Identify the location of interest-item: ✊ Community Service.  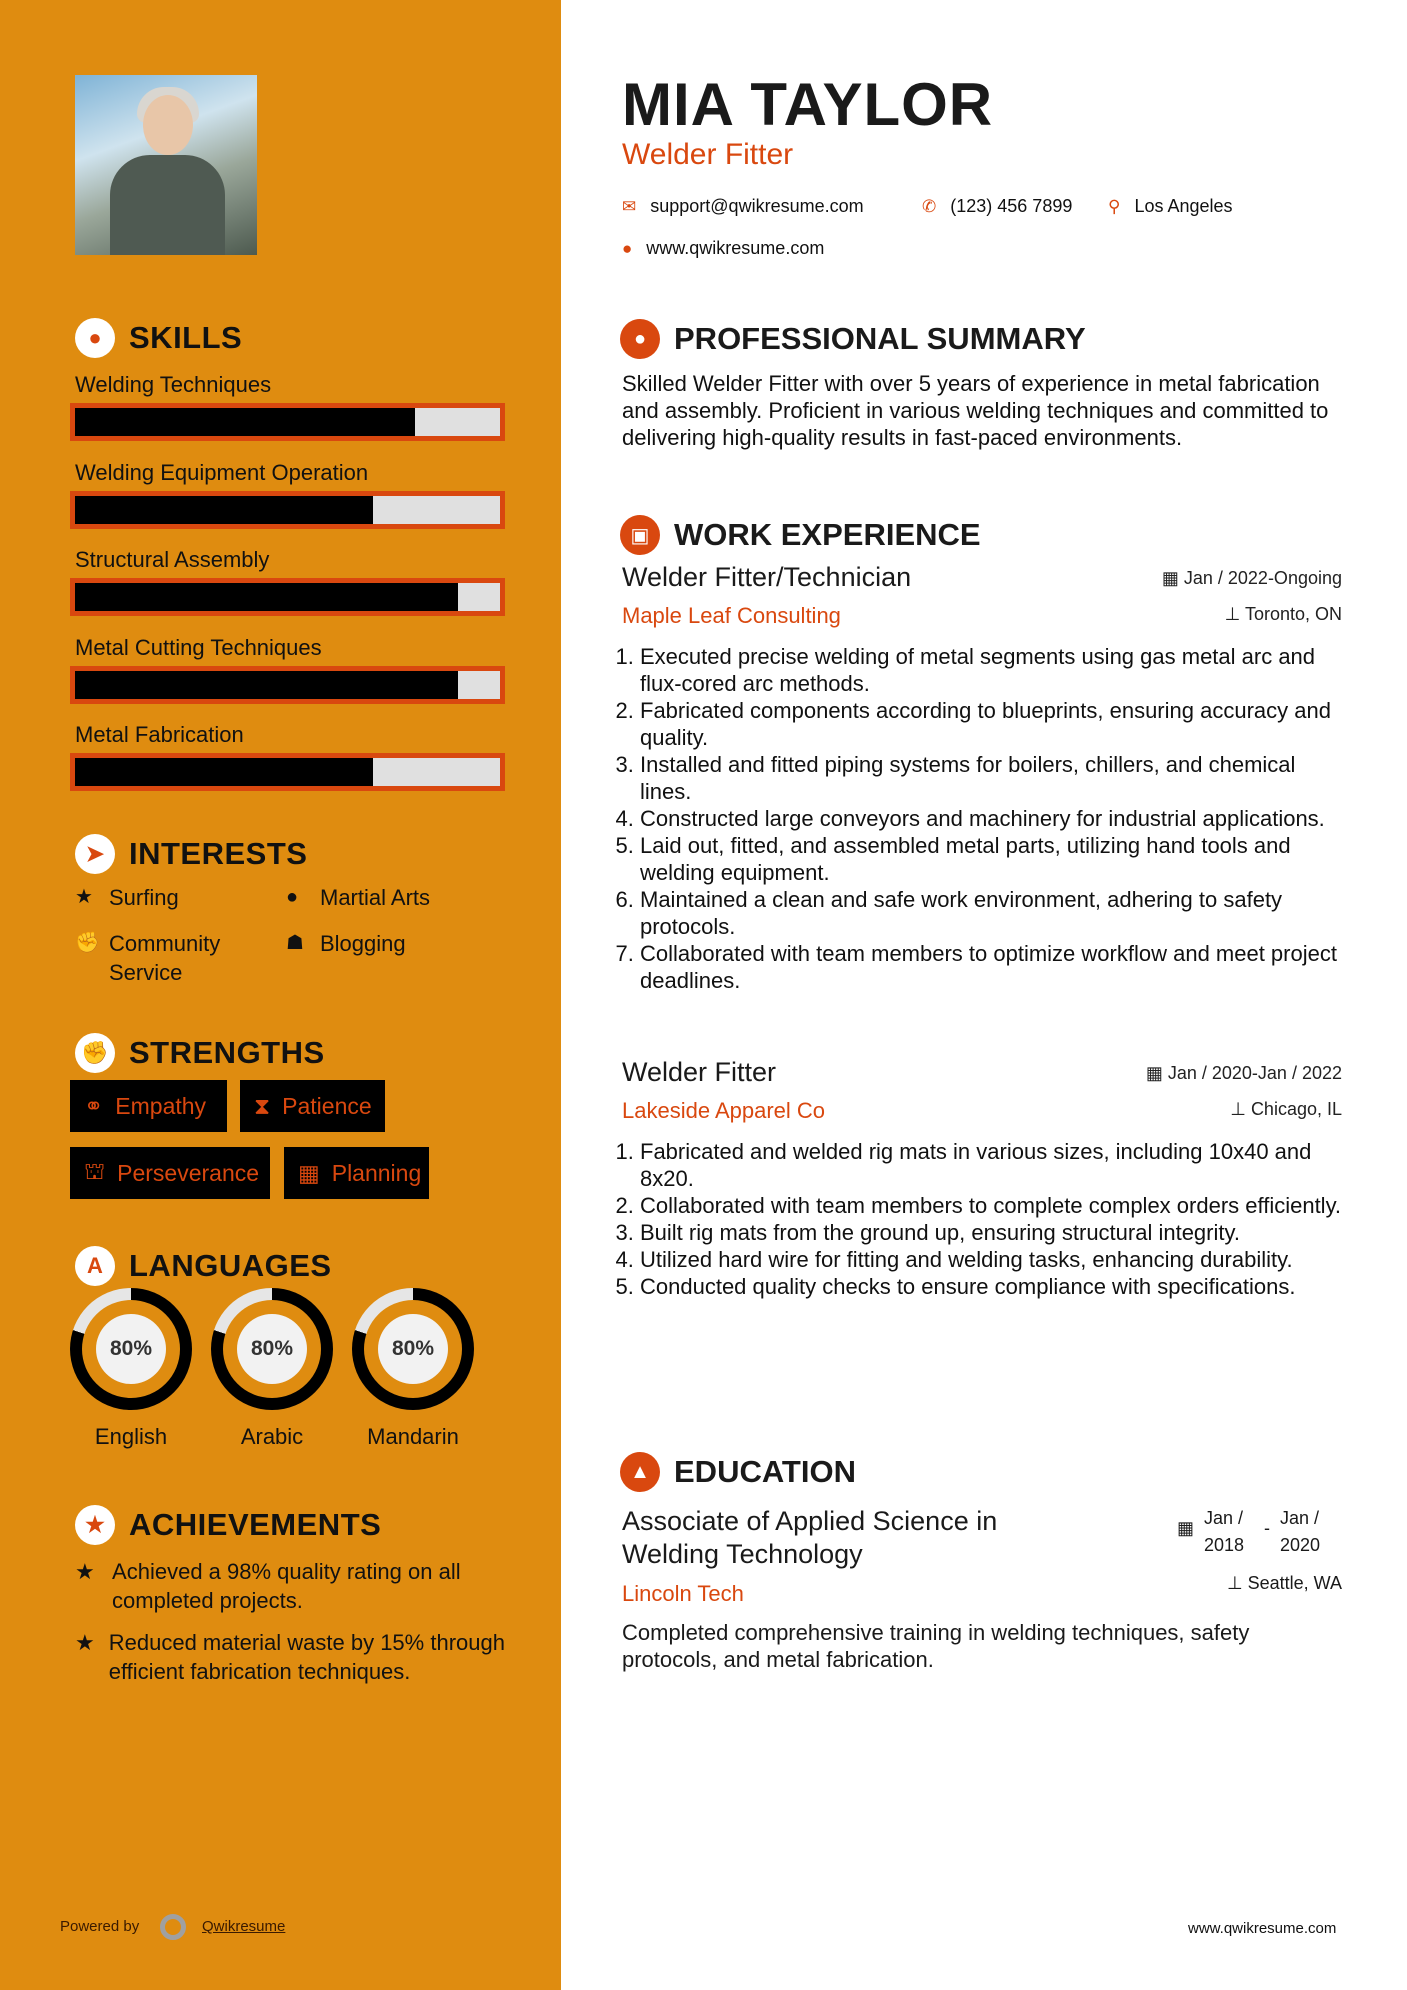
(170, 958).